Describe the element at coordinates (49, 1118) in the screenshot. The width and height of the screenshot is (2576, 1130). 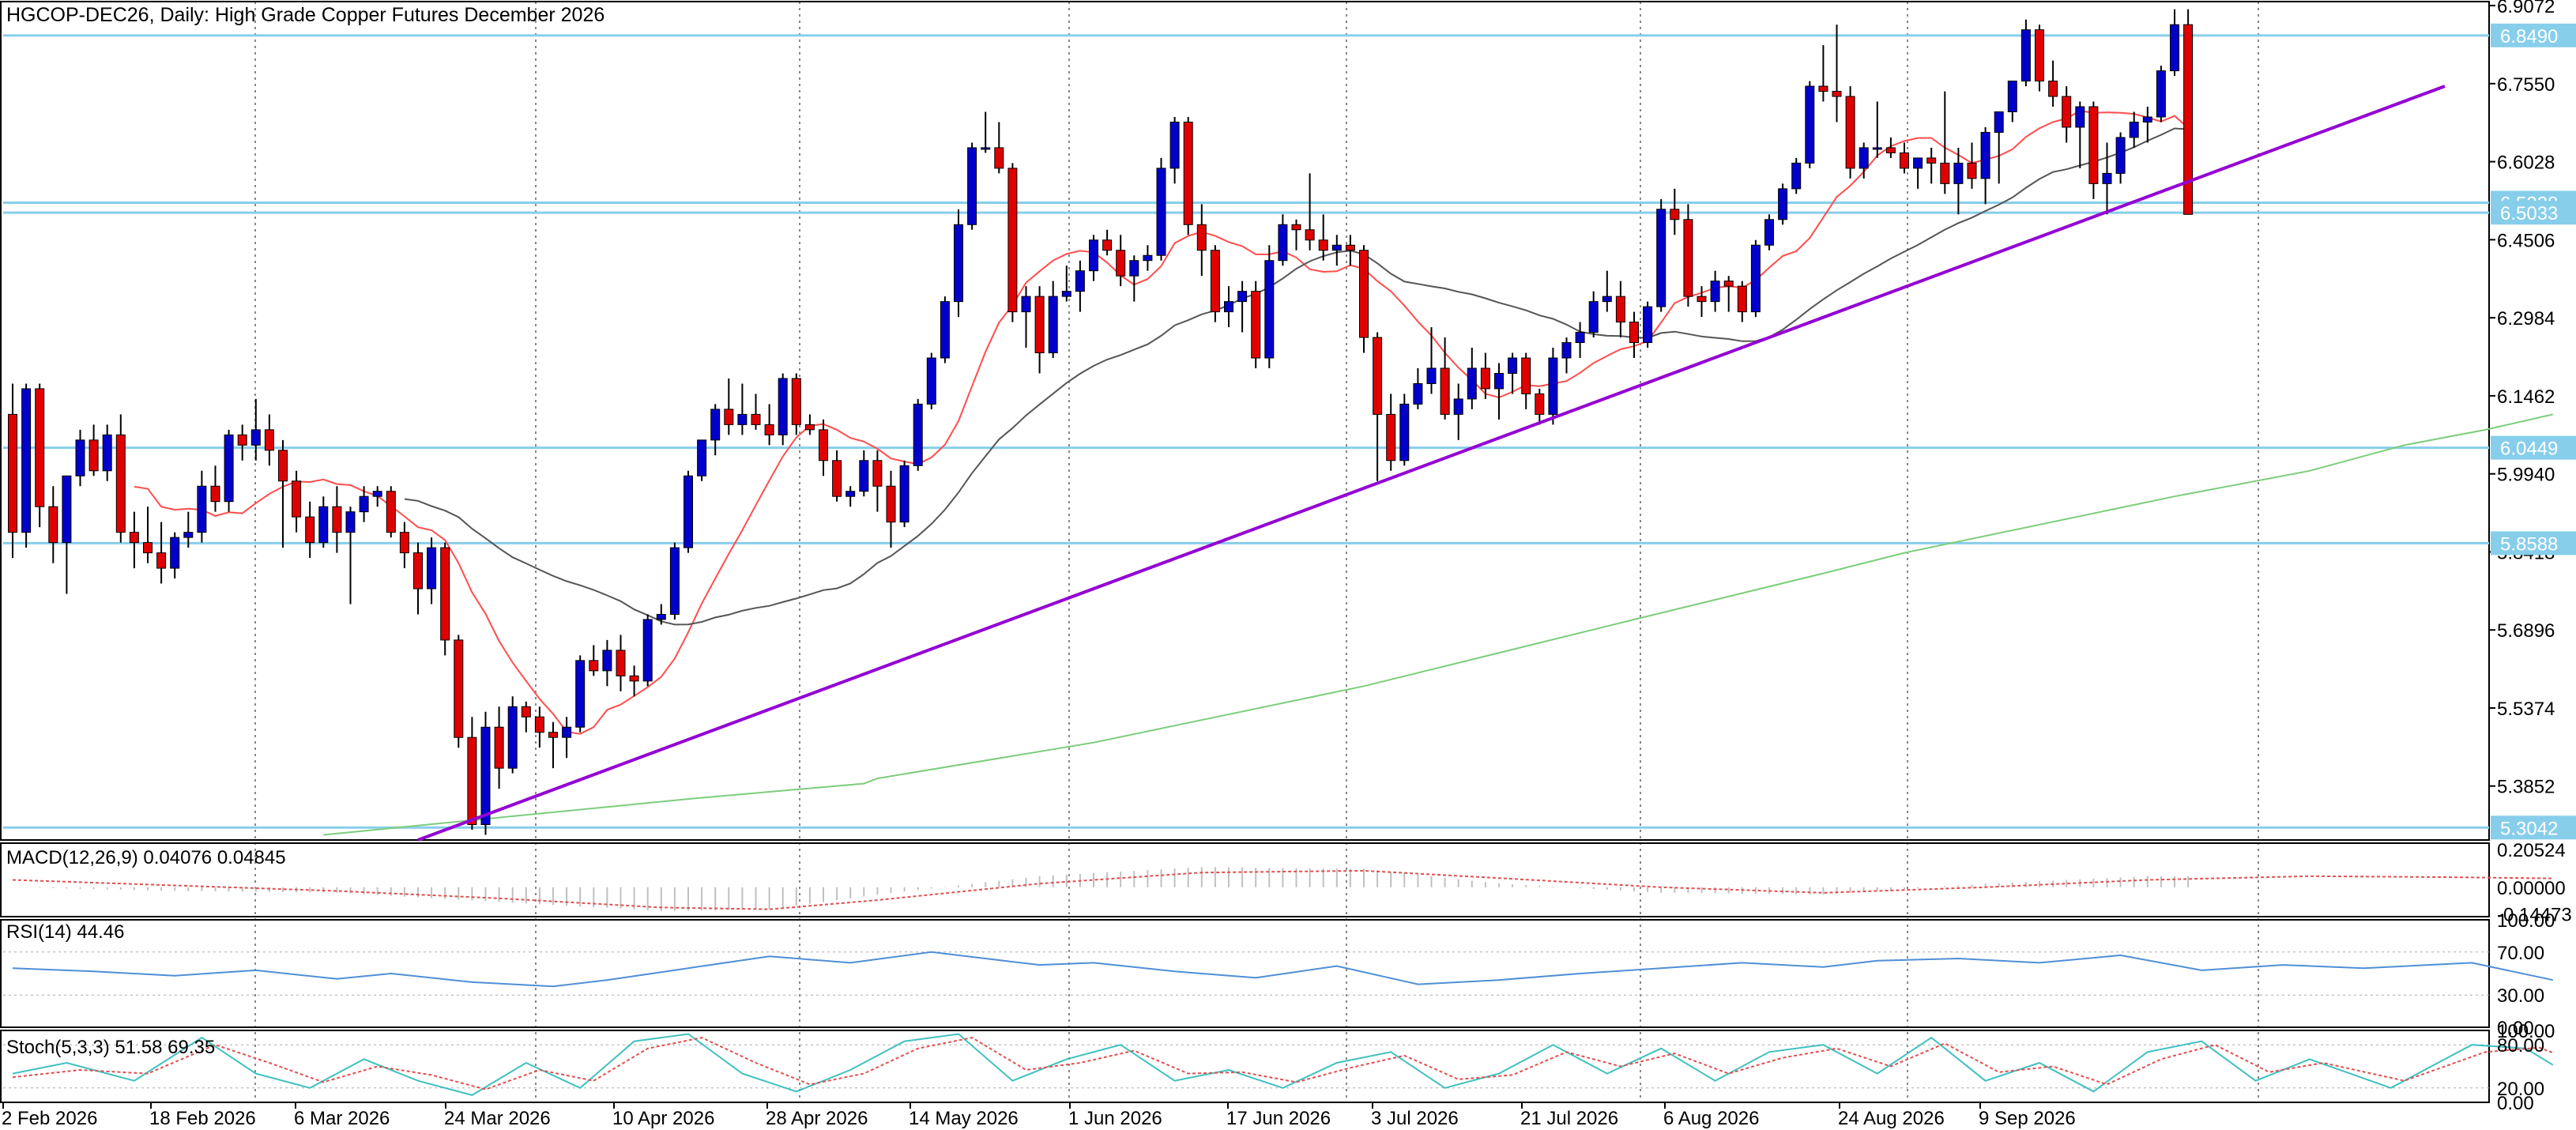
I see `date-tick-label: 2 Feb 2026` at that location.